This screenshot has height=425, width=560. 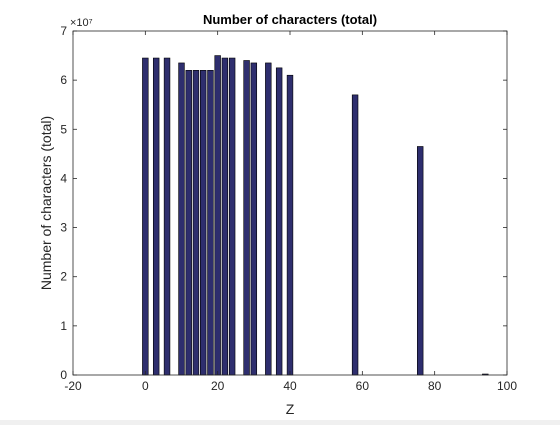 What do you see at coordinates (63, 178) in the screenshot?
I see `y-tick-label: 4` at bounding box center [63, 178].